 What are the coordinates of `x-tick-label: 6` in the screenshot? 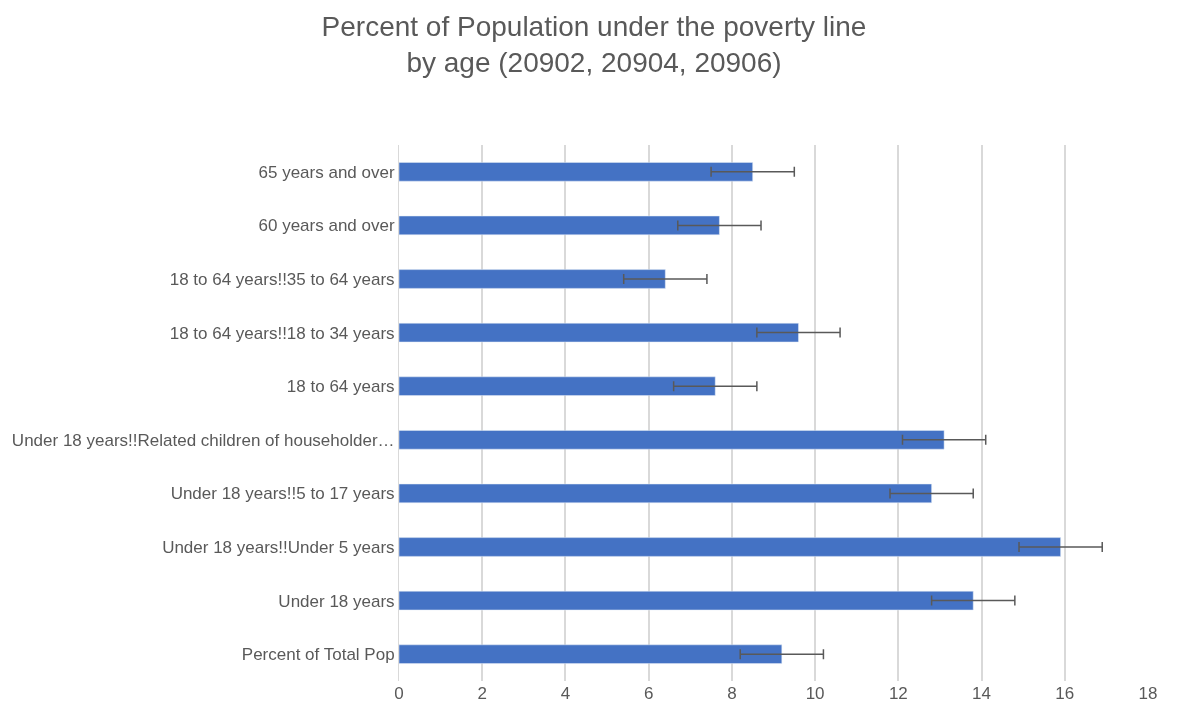 It's located at (648, 693).